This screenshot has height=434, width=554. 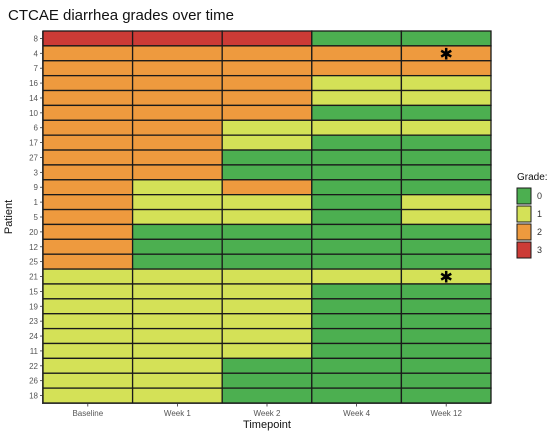 What do you see at coordinates (33, 247) in the screenshot?
I see `y-tick-label: 12` at bounding box center [33, 247].